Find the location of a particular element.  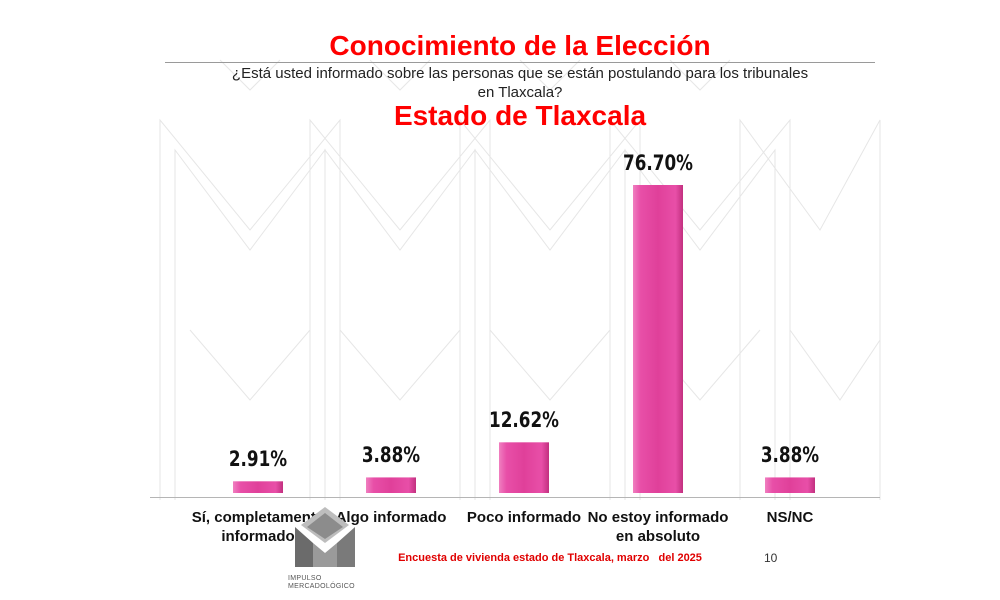

category-label-0-line-0: Sí, completamente is located at coordinates (258, 517).